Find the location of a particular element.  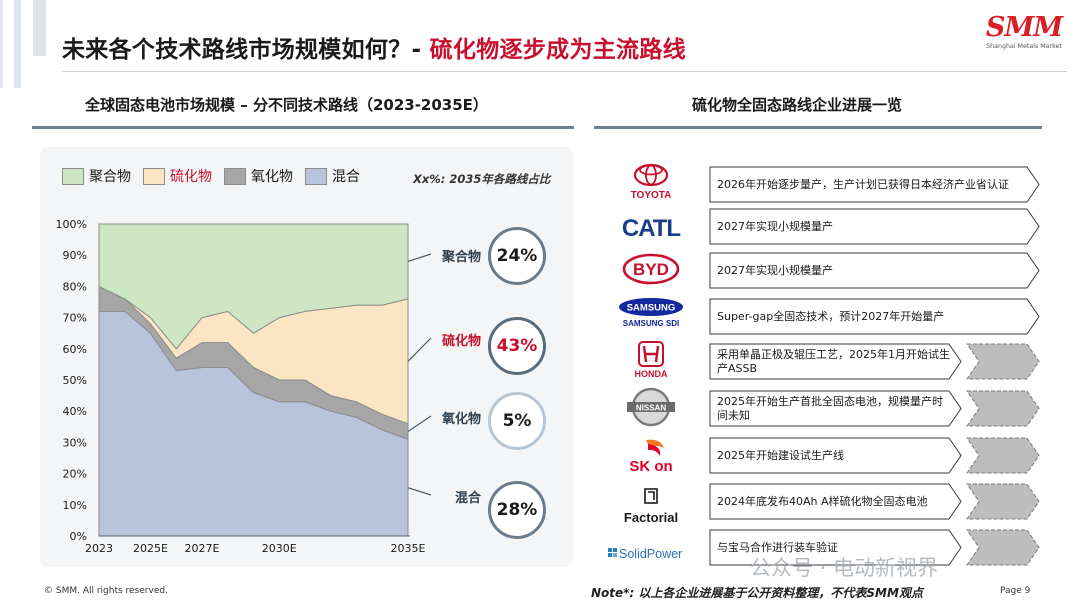

smm-logo: SMM Shanghai Metals Market is located at coordinates (1024, 32).